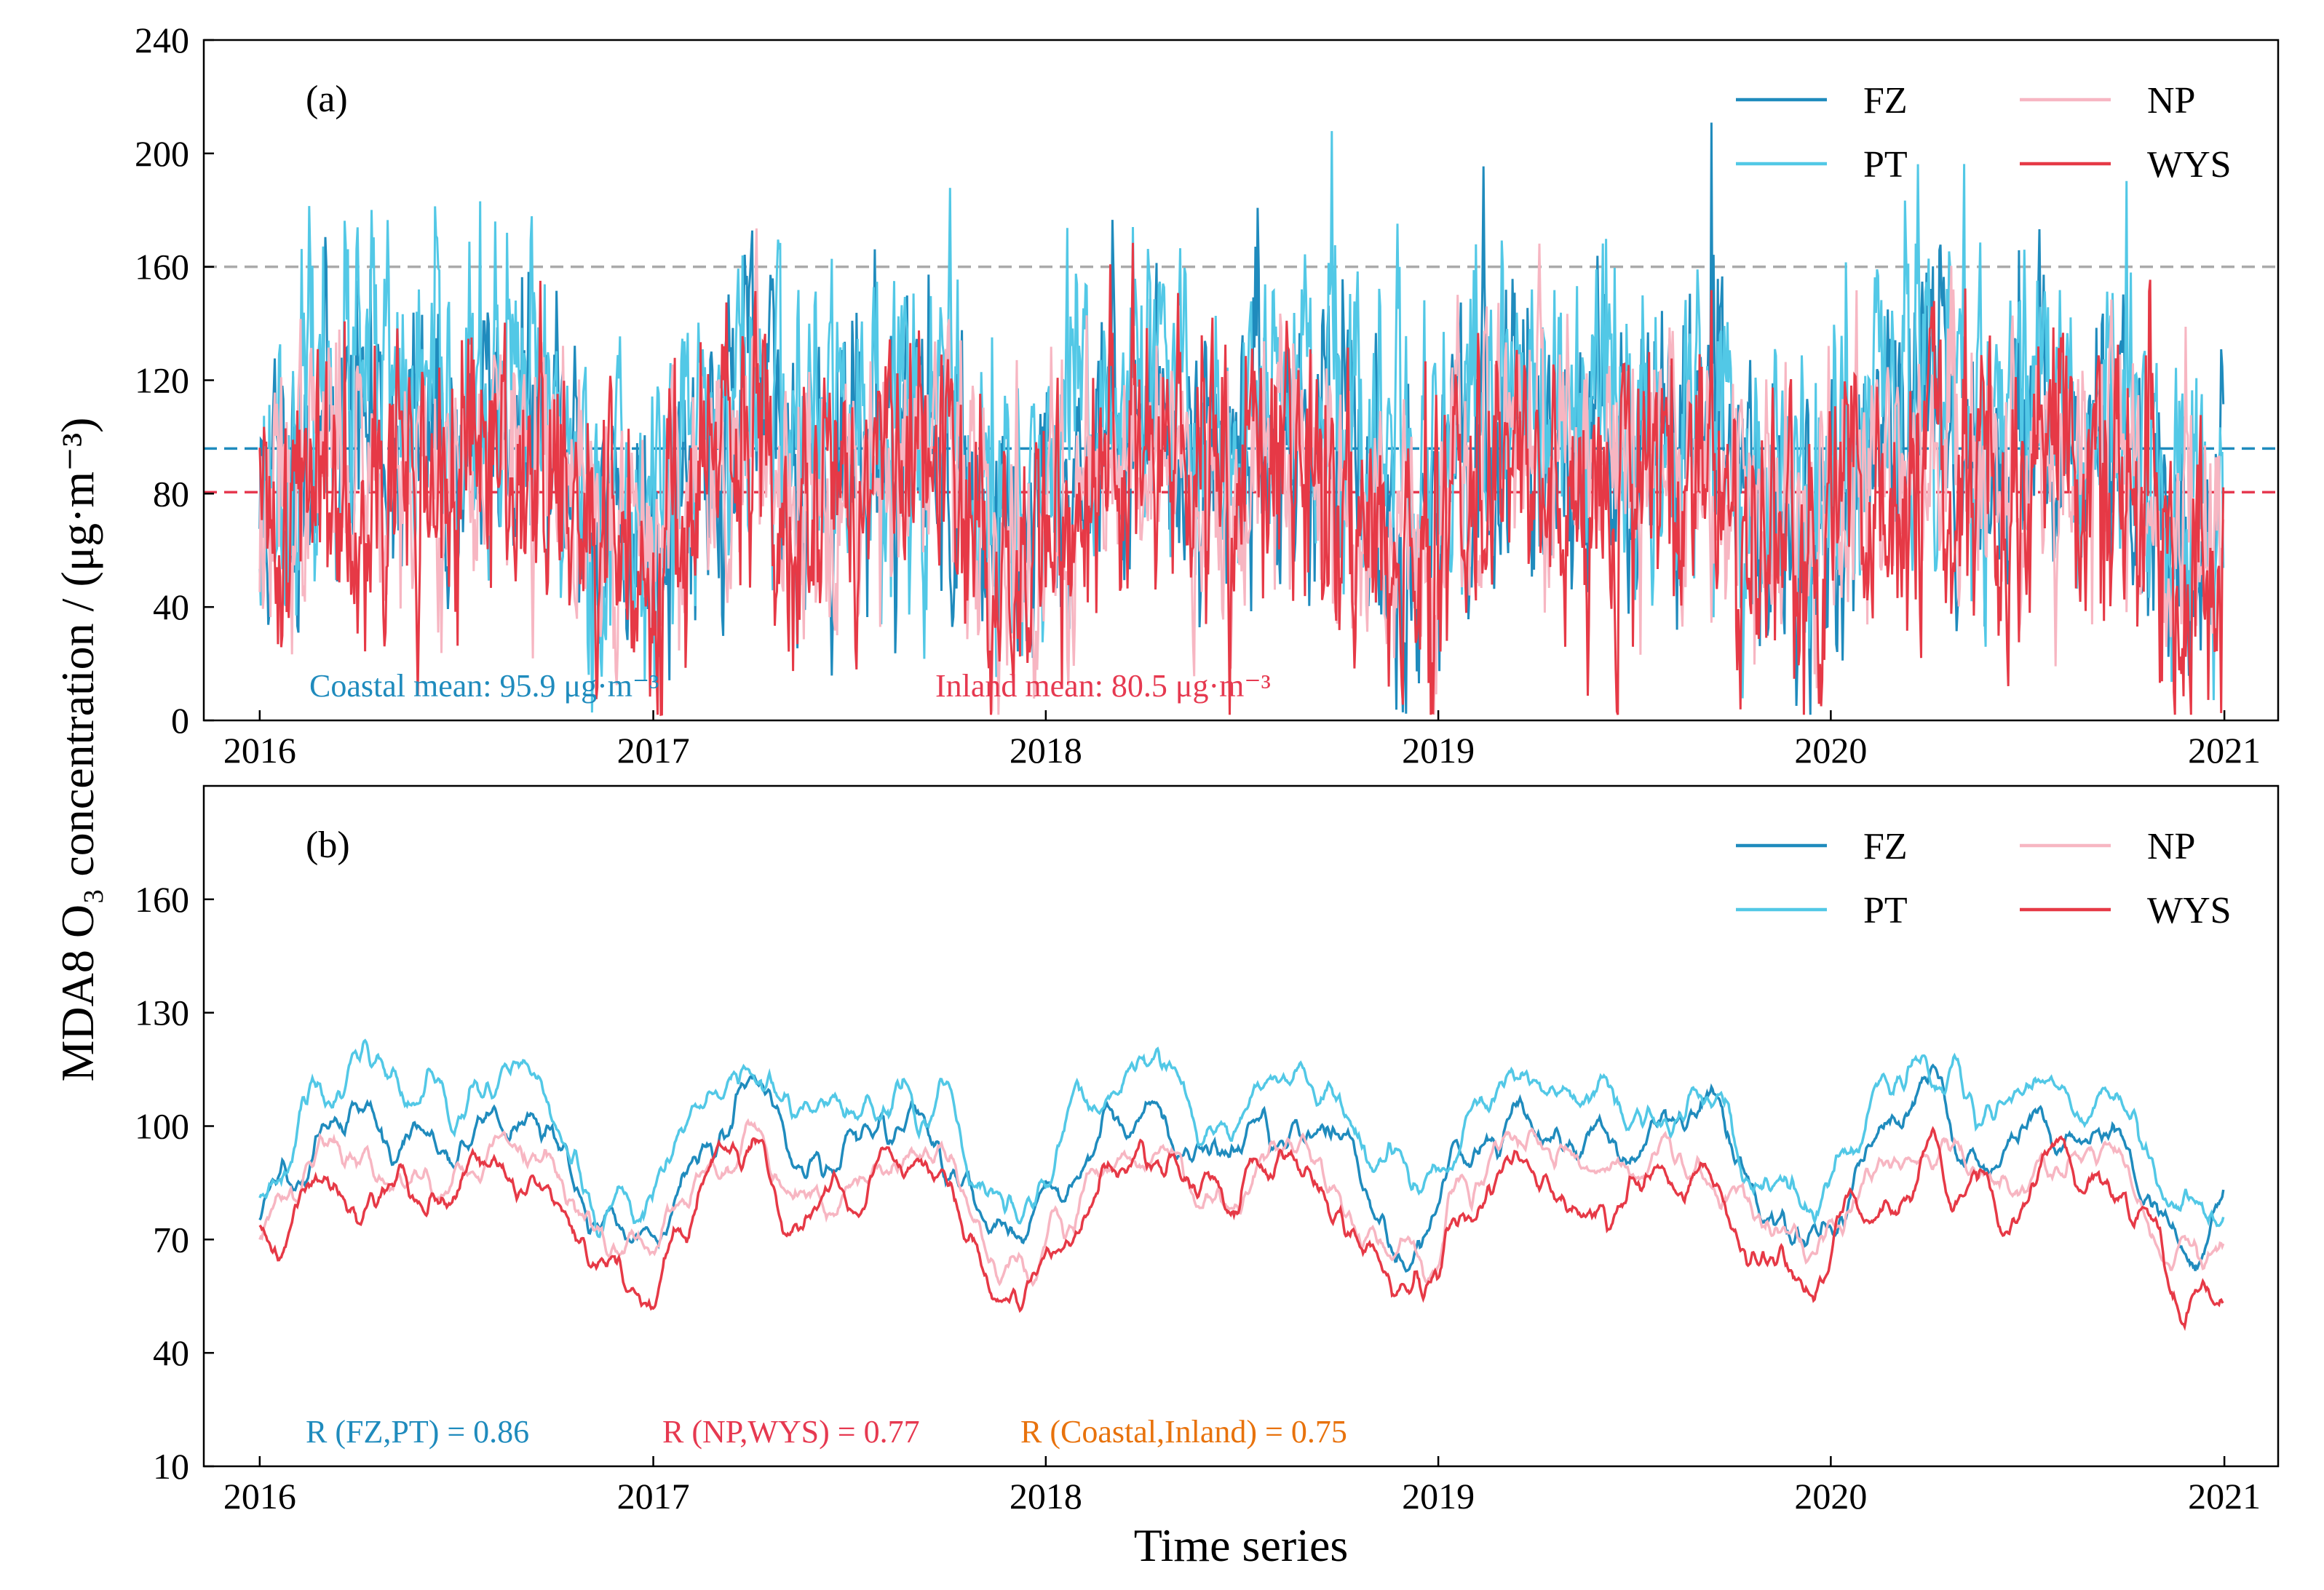 The image size is (2324, 1590). I want to click on series-line-fz, so click(1241, 1168).